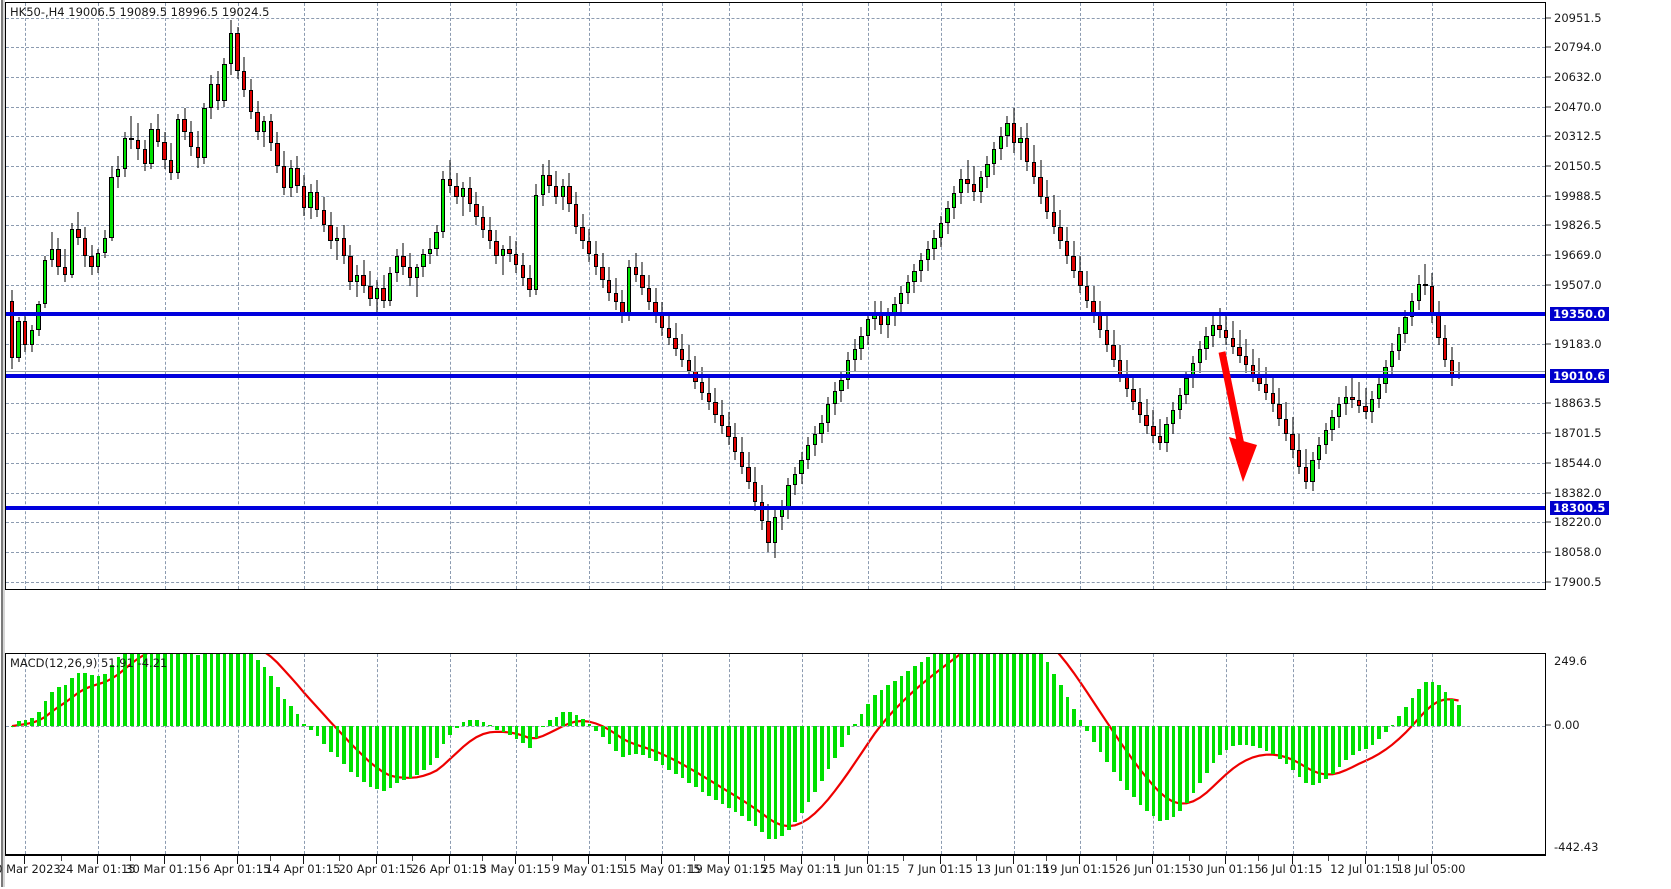 The image size is (1671, 889). What do you see at coordinates (1431, 869) in the screenshot?
I see `time-axis-label: 18 Jul 05:00` at bounding box center [1431, 869].